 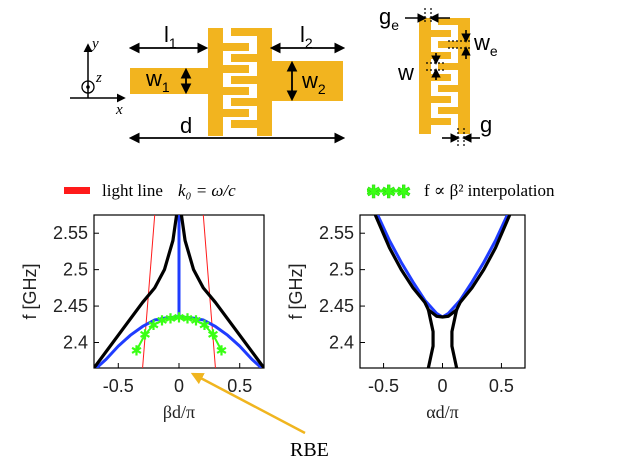 I want to click on we-subscript: e, so click(x=494, y=51).